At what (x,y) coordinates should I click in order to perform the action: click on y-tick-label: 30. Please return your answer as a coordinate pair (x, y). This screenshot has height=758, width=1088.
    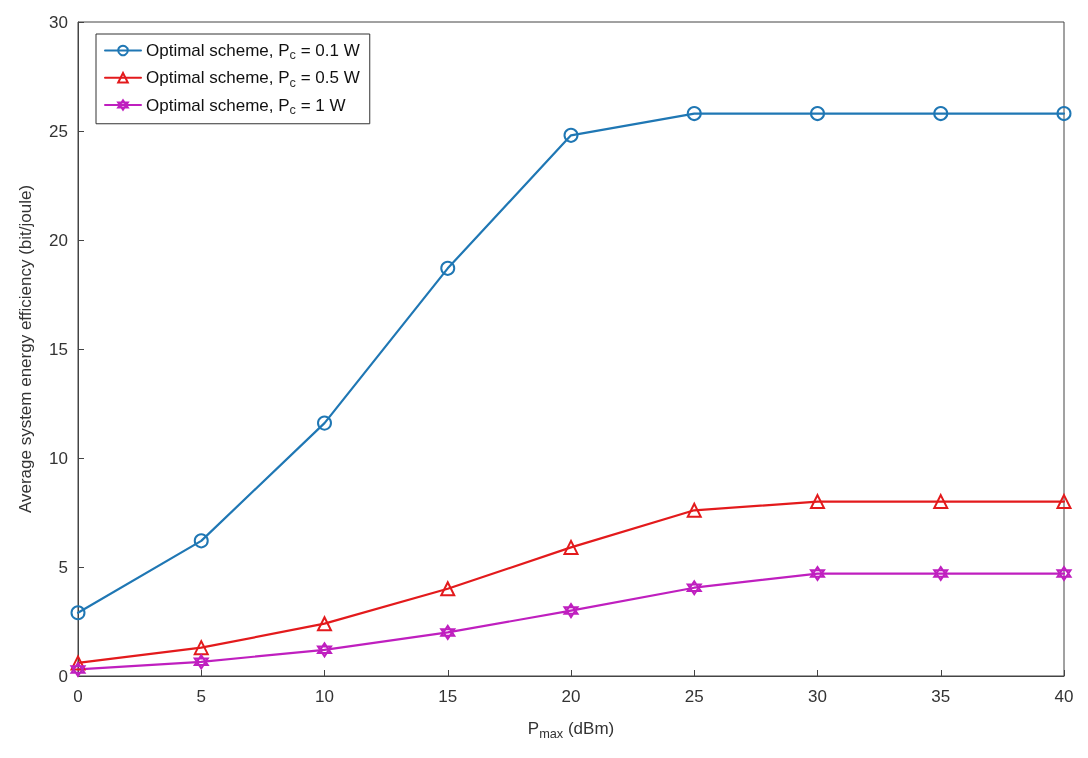
    Looking at the image, I should click on (58, 22).